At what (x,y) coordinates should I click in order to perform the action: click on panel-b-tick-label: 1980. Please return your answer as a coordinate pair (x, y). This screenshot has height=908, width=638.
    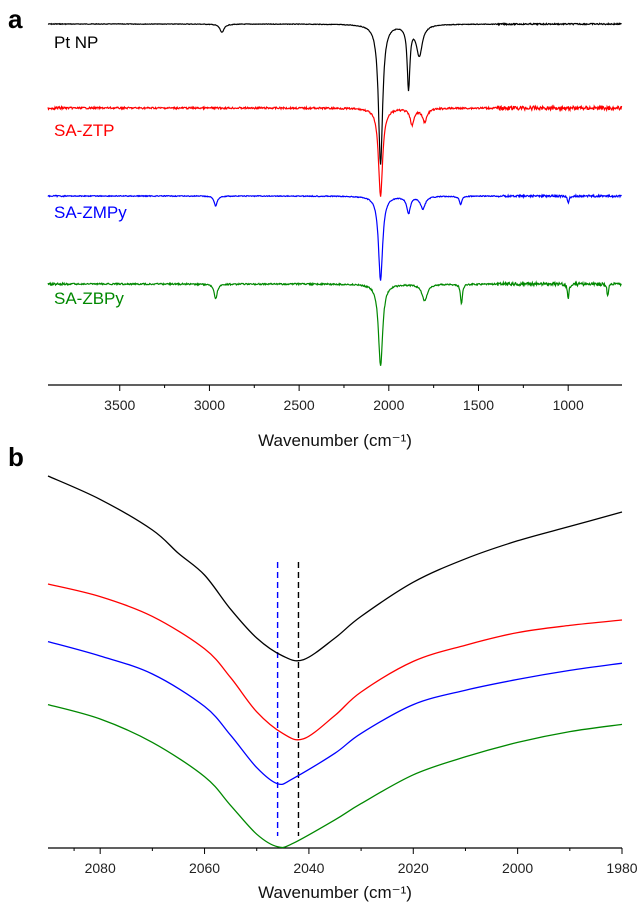
    Looking at the image, I should click on (621, 868).